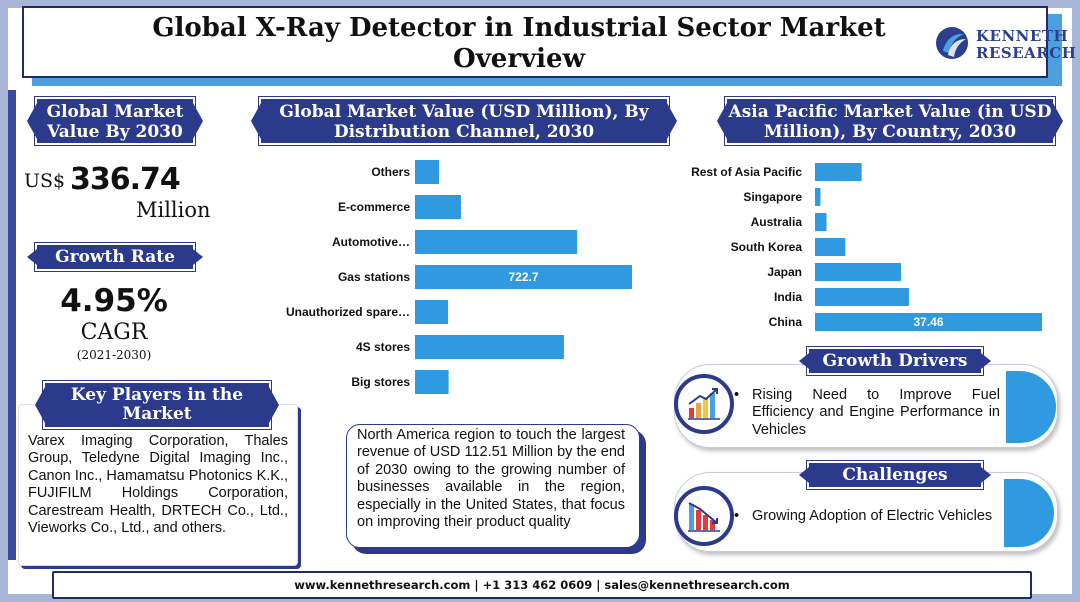 Image resolution: width=1080 pixels, height=602 pixels. What do you see at coordinates (786, 322) in the screenshot?
I see `category-label: China` at bounding box center [786, 322].